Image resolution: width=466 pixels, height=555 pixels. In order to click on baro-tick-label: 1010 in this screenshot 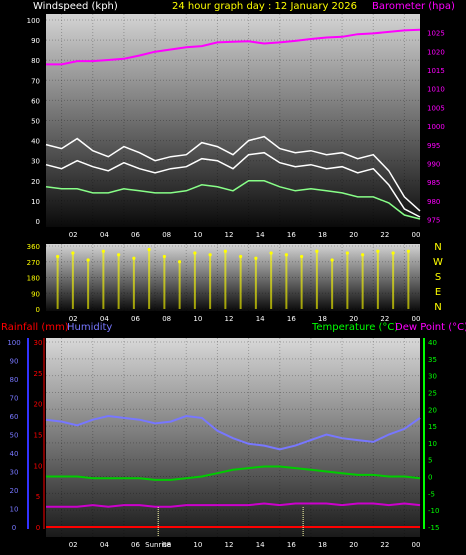, I will do `click(436, 90)`.